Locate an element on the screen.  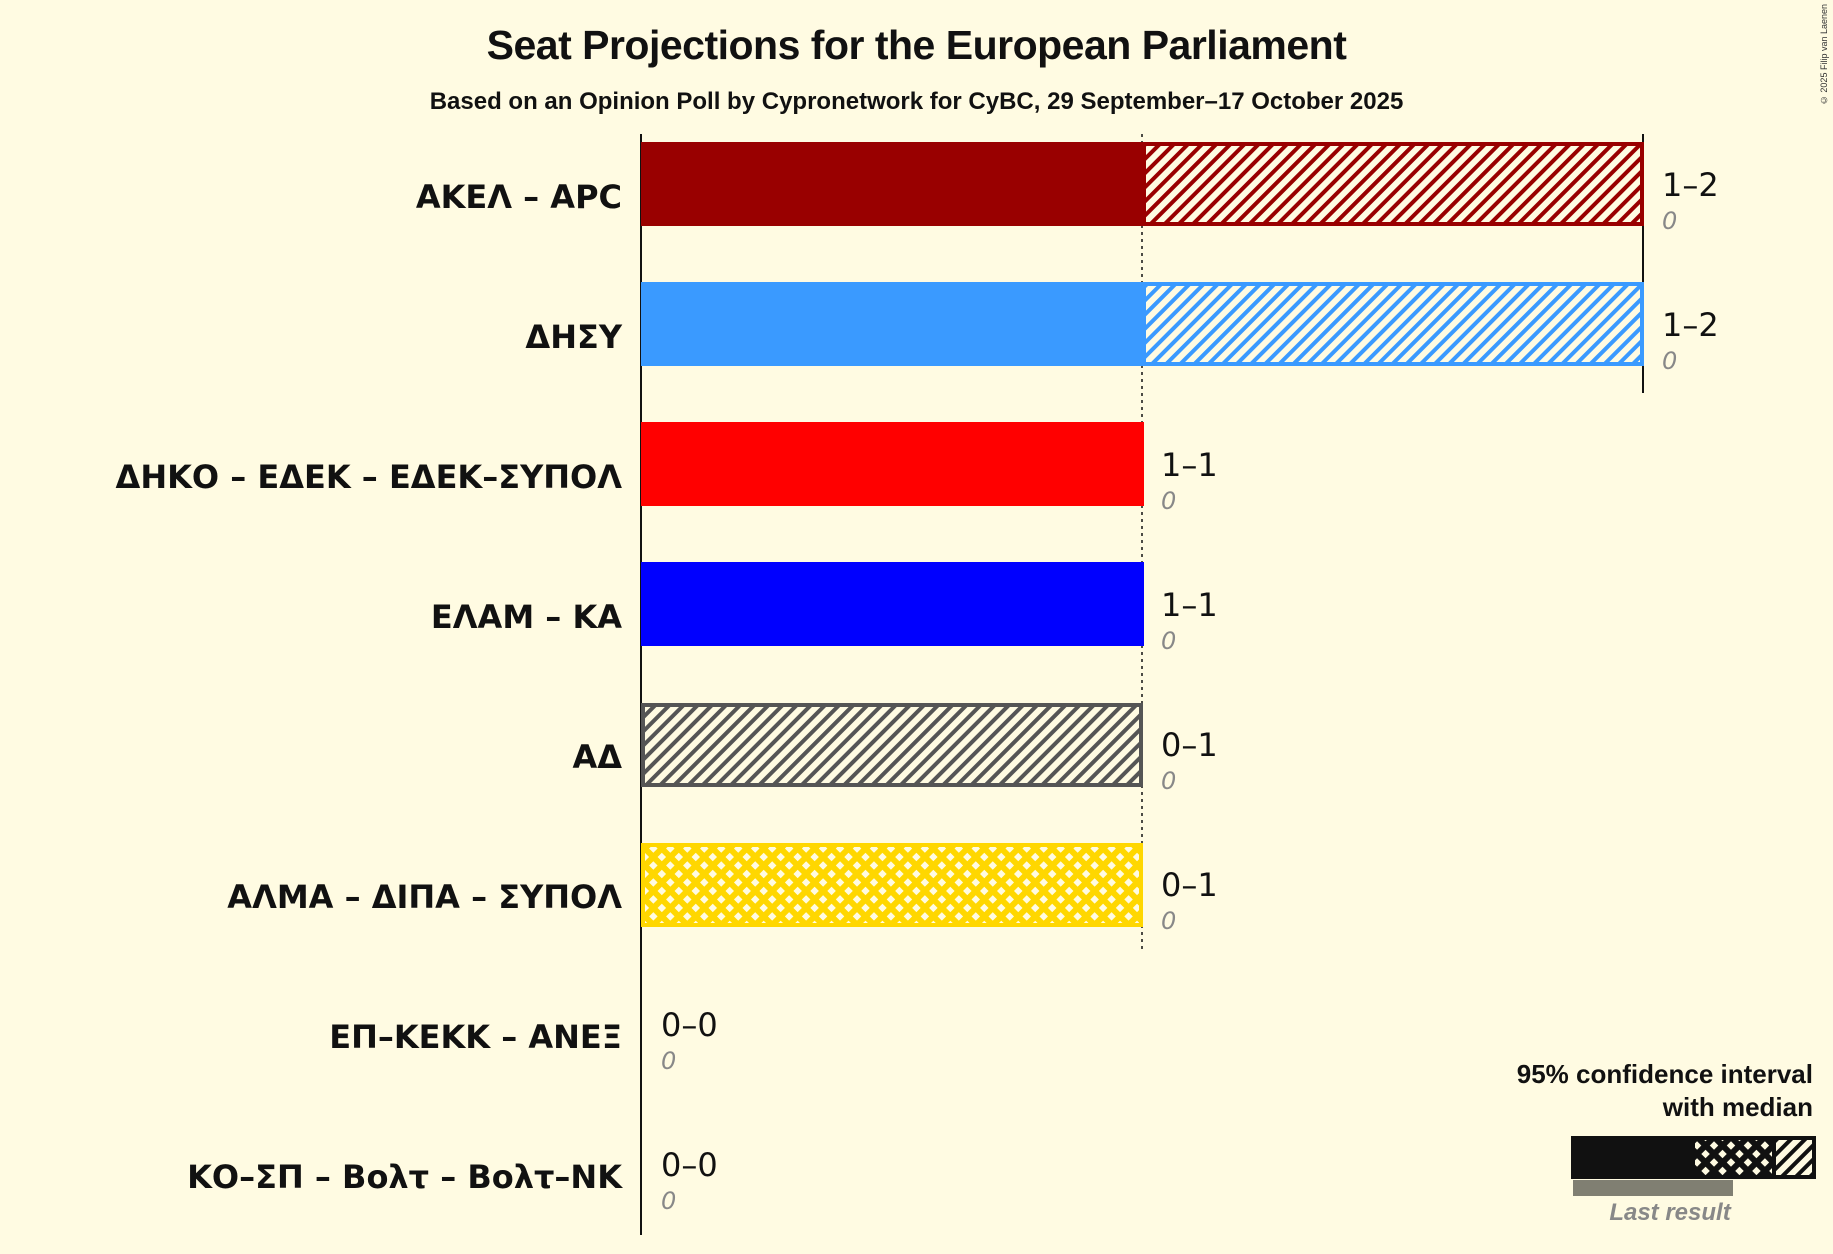
party-label: ΚΟ–ΣΠ – Βολτ – Βολτ–ΝΚ is located at coordinates (405, 1177).